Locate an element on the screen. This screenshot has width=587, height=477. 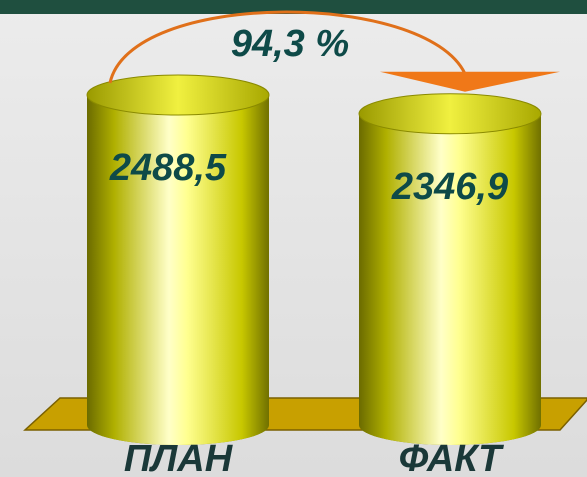
top-band is located at coordinates (293, 7).